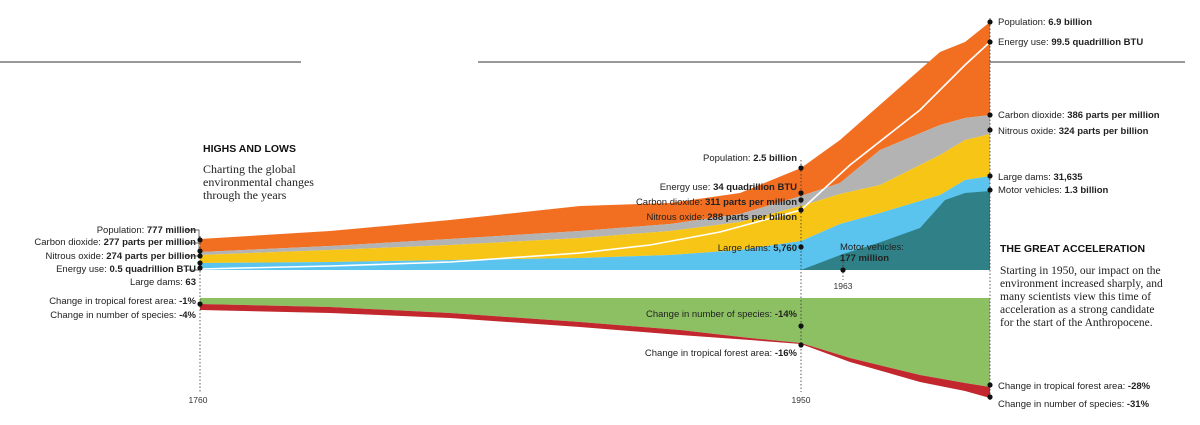  I want to click on motor-vehicles-band, so click(895, 230).